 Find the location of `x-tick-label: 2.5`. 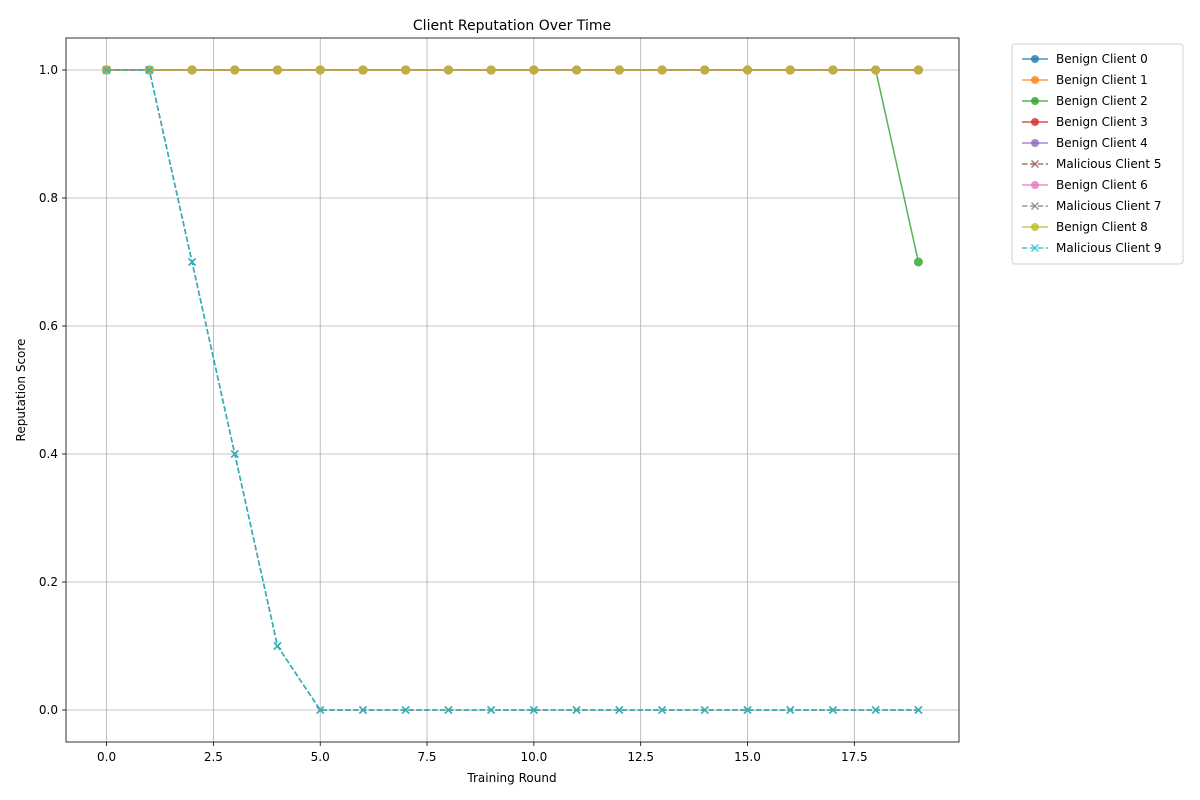

x-tick-label: 2.5 is located at coordinates (213, 757).